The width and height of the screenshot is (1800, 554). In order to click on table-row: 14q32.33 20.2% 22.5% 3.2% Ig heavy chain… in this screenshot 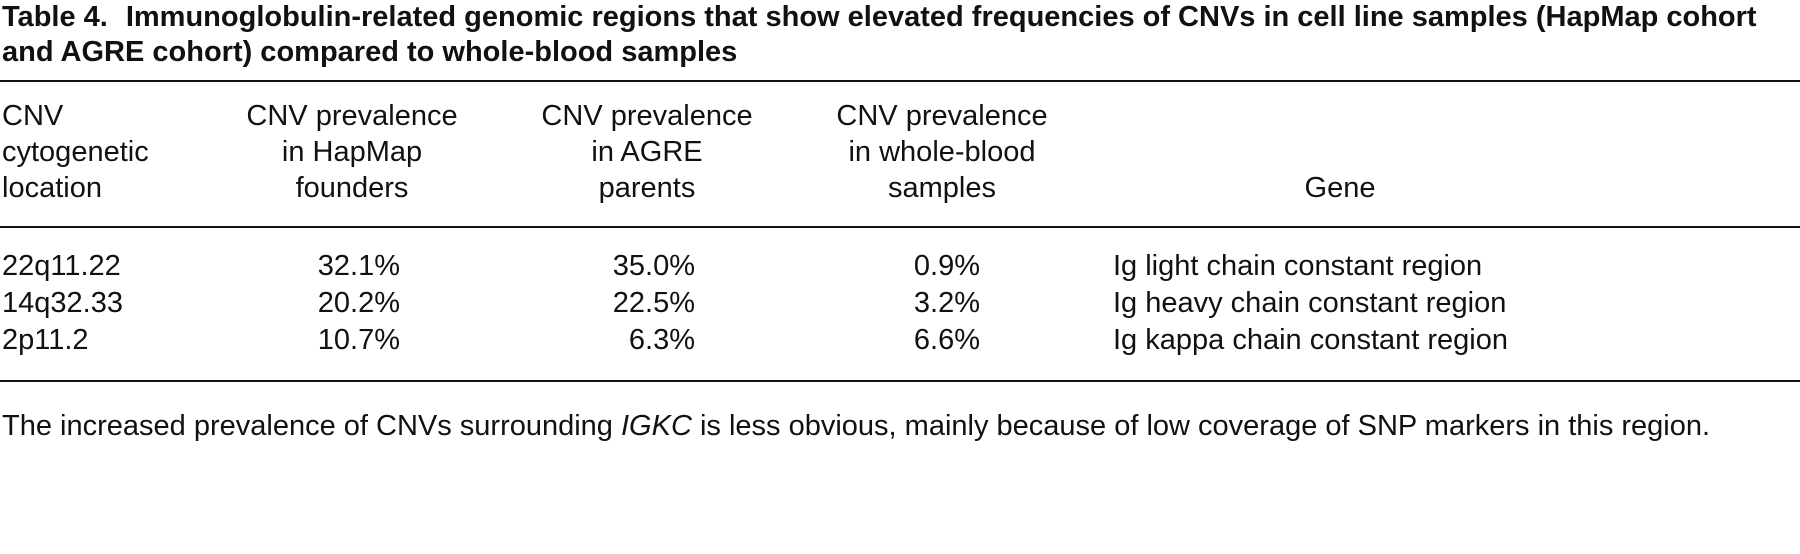, I will do `click(900, 303)`.